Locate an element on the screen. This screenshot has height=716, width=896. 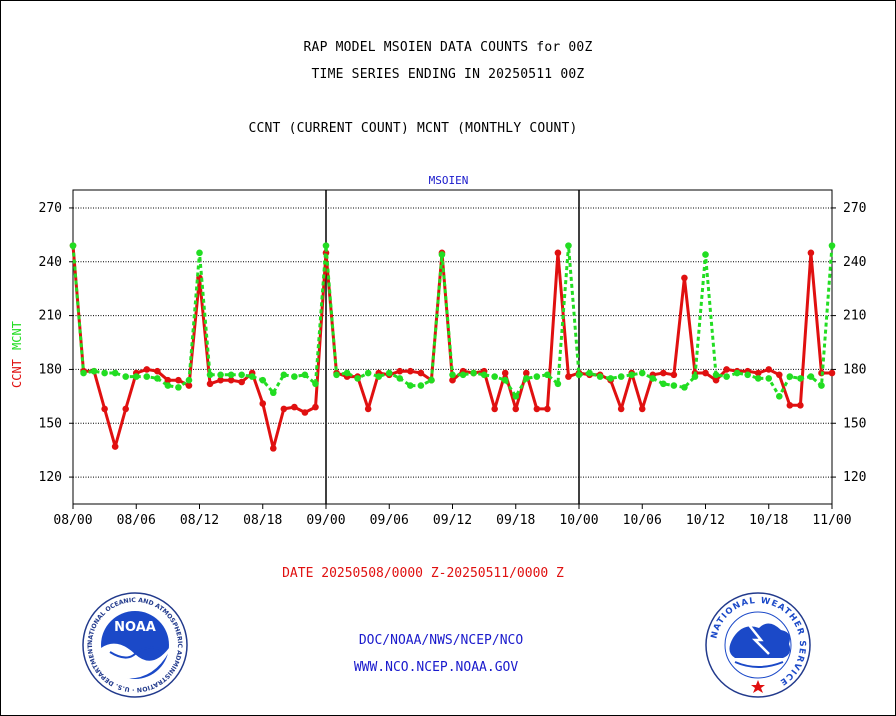
y-tick-label-right: 120 is located at coordinates (854, 477).